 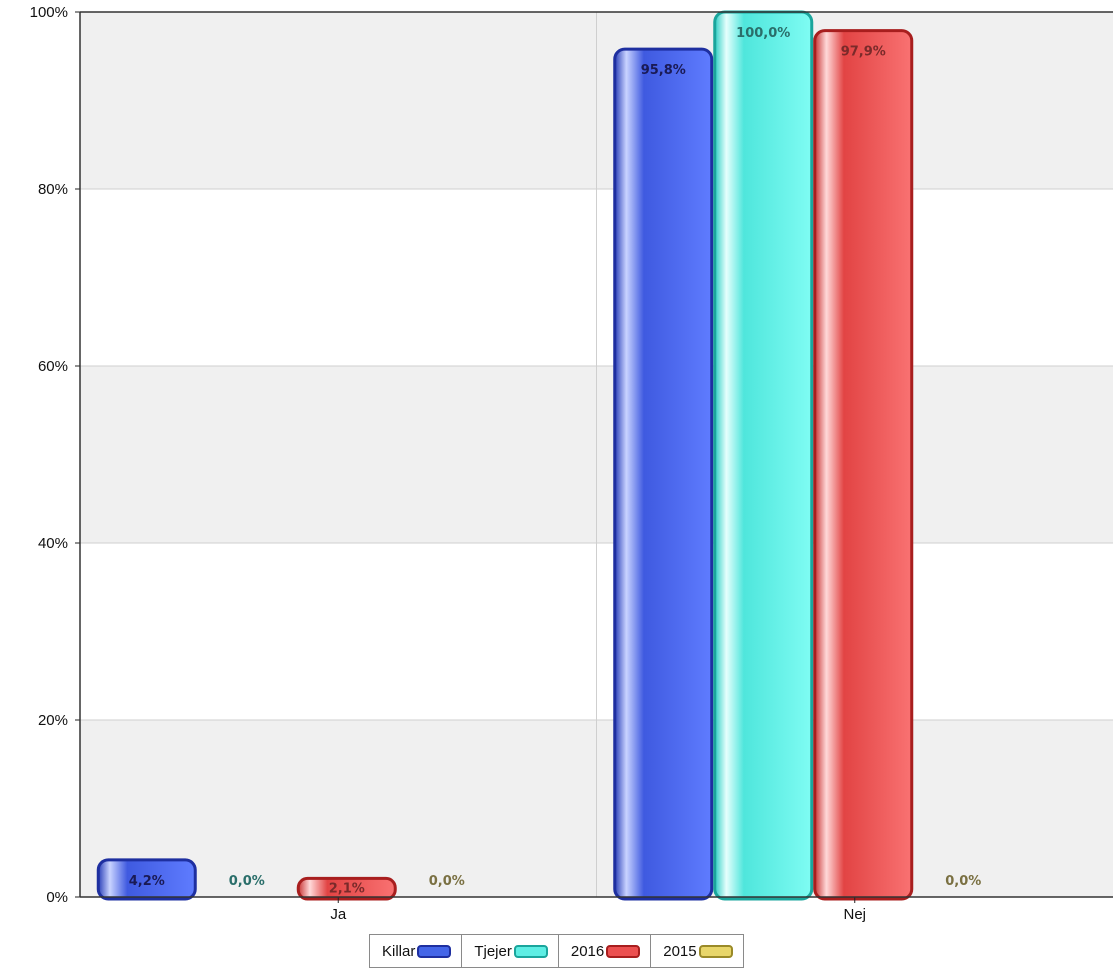 What do you see at coordinates (57, 897) in the screenshot?
I see `y-tick-label: 0%` at bounding box center [57, 897].